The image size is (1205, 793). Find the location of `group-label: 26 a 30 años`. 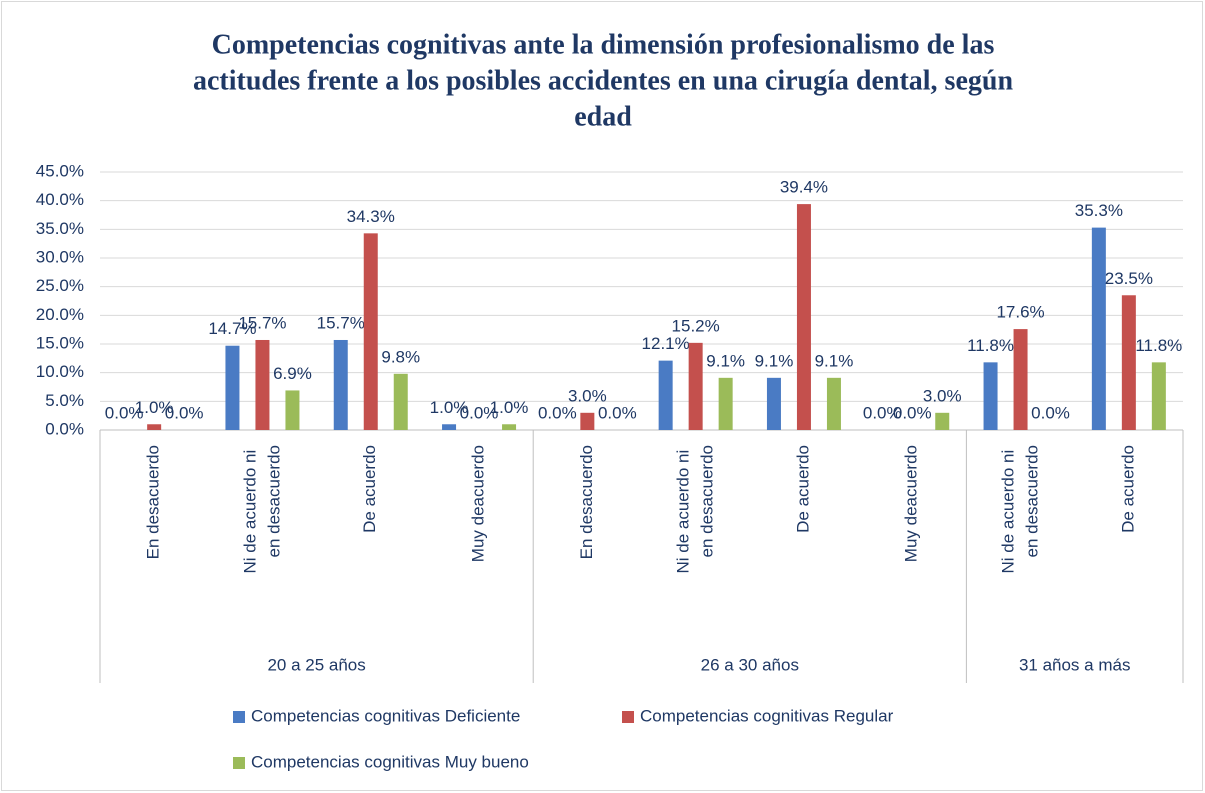

group-label: 26 a 30 años is located at coordinates (750, 664).